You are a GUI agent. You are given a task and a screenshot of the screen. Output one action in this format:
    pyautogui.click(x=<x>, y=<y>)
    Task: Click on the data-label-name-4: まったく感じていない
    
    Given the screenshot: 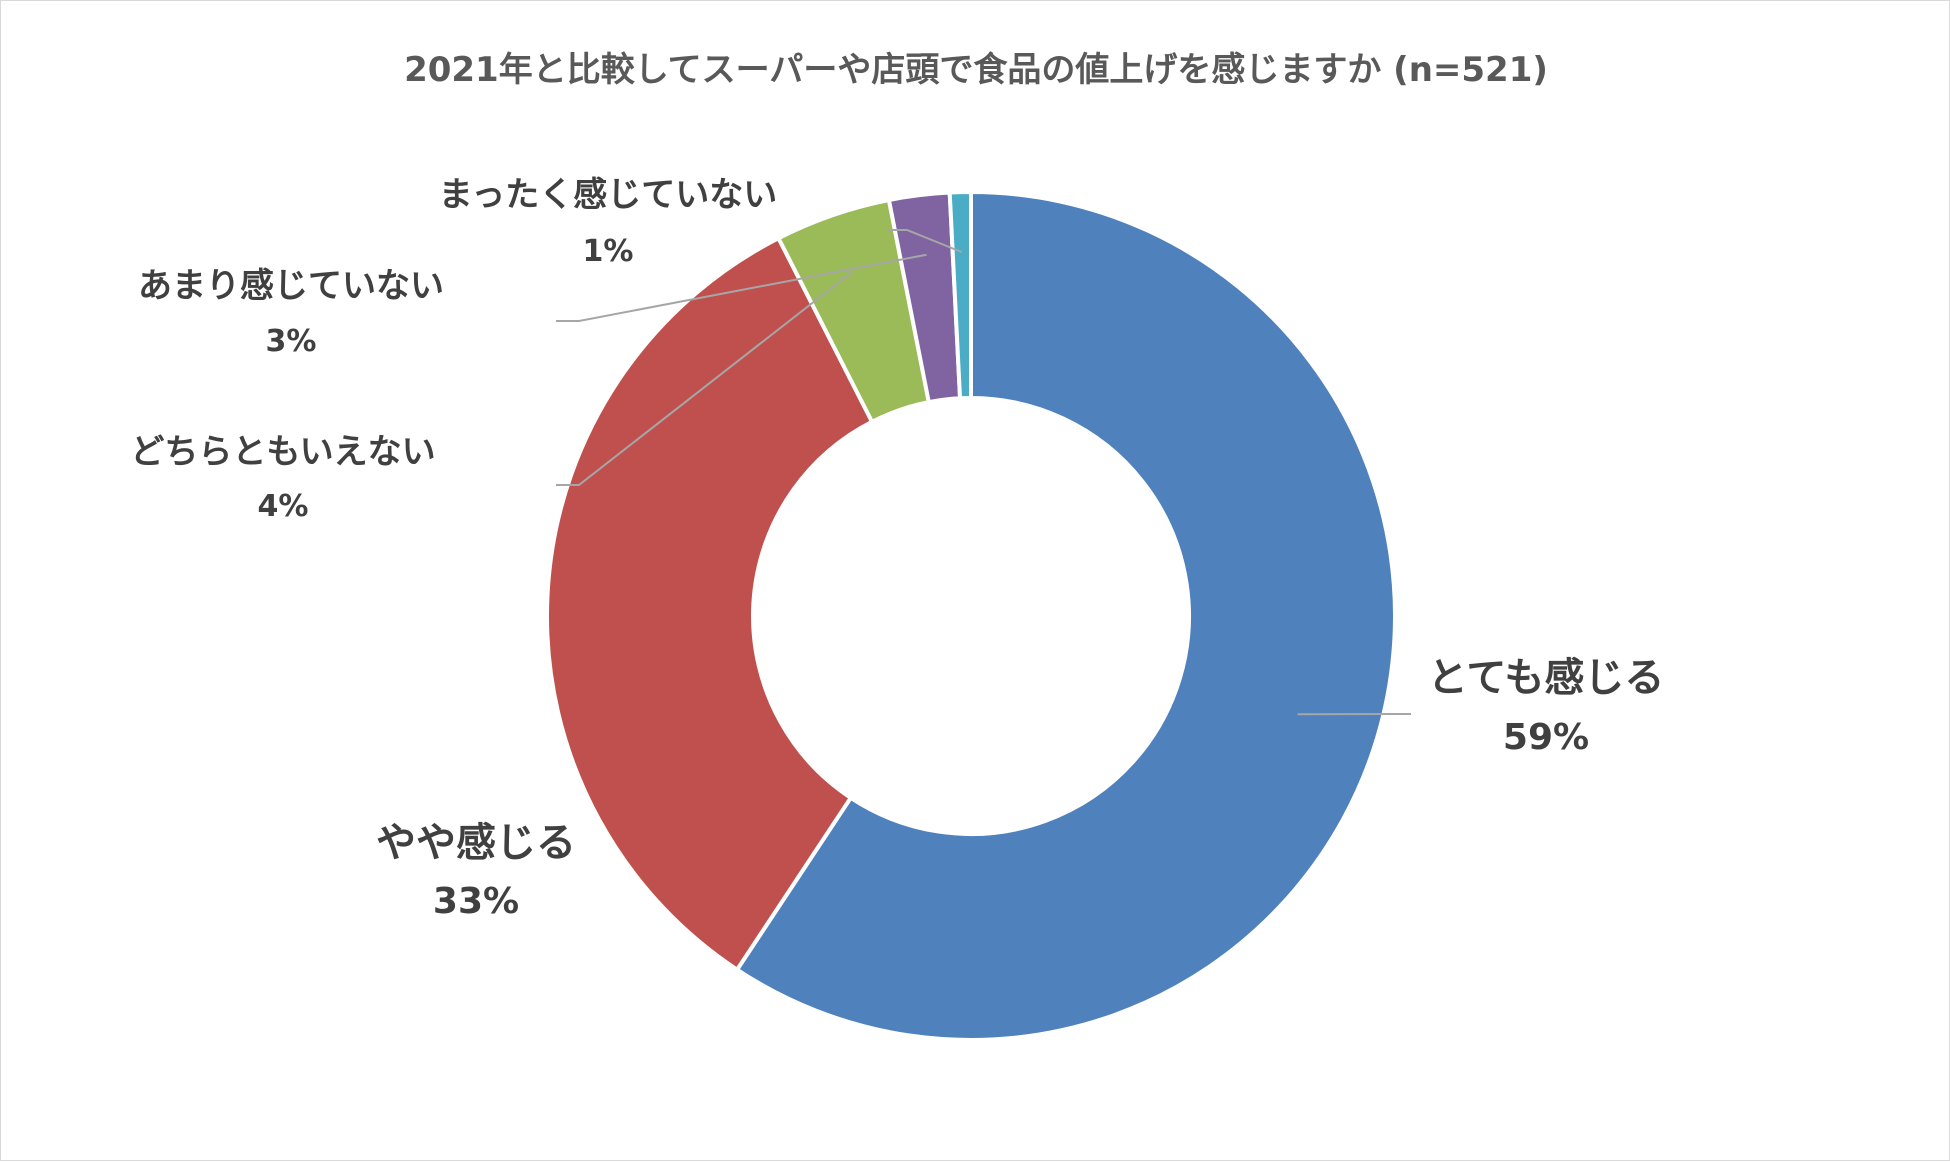 What is the action you would take?
    pyautogui.click(x=608, y=195)
    